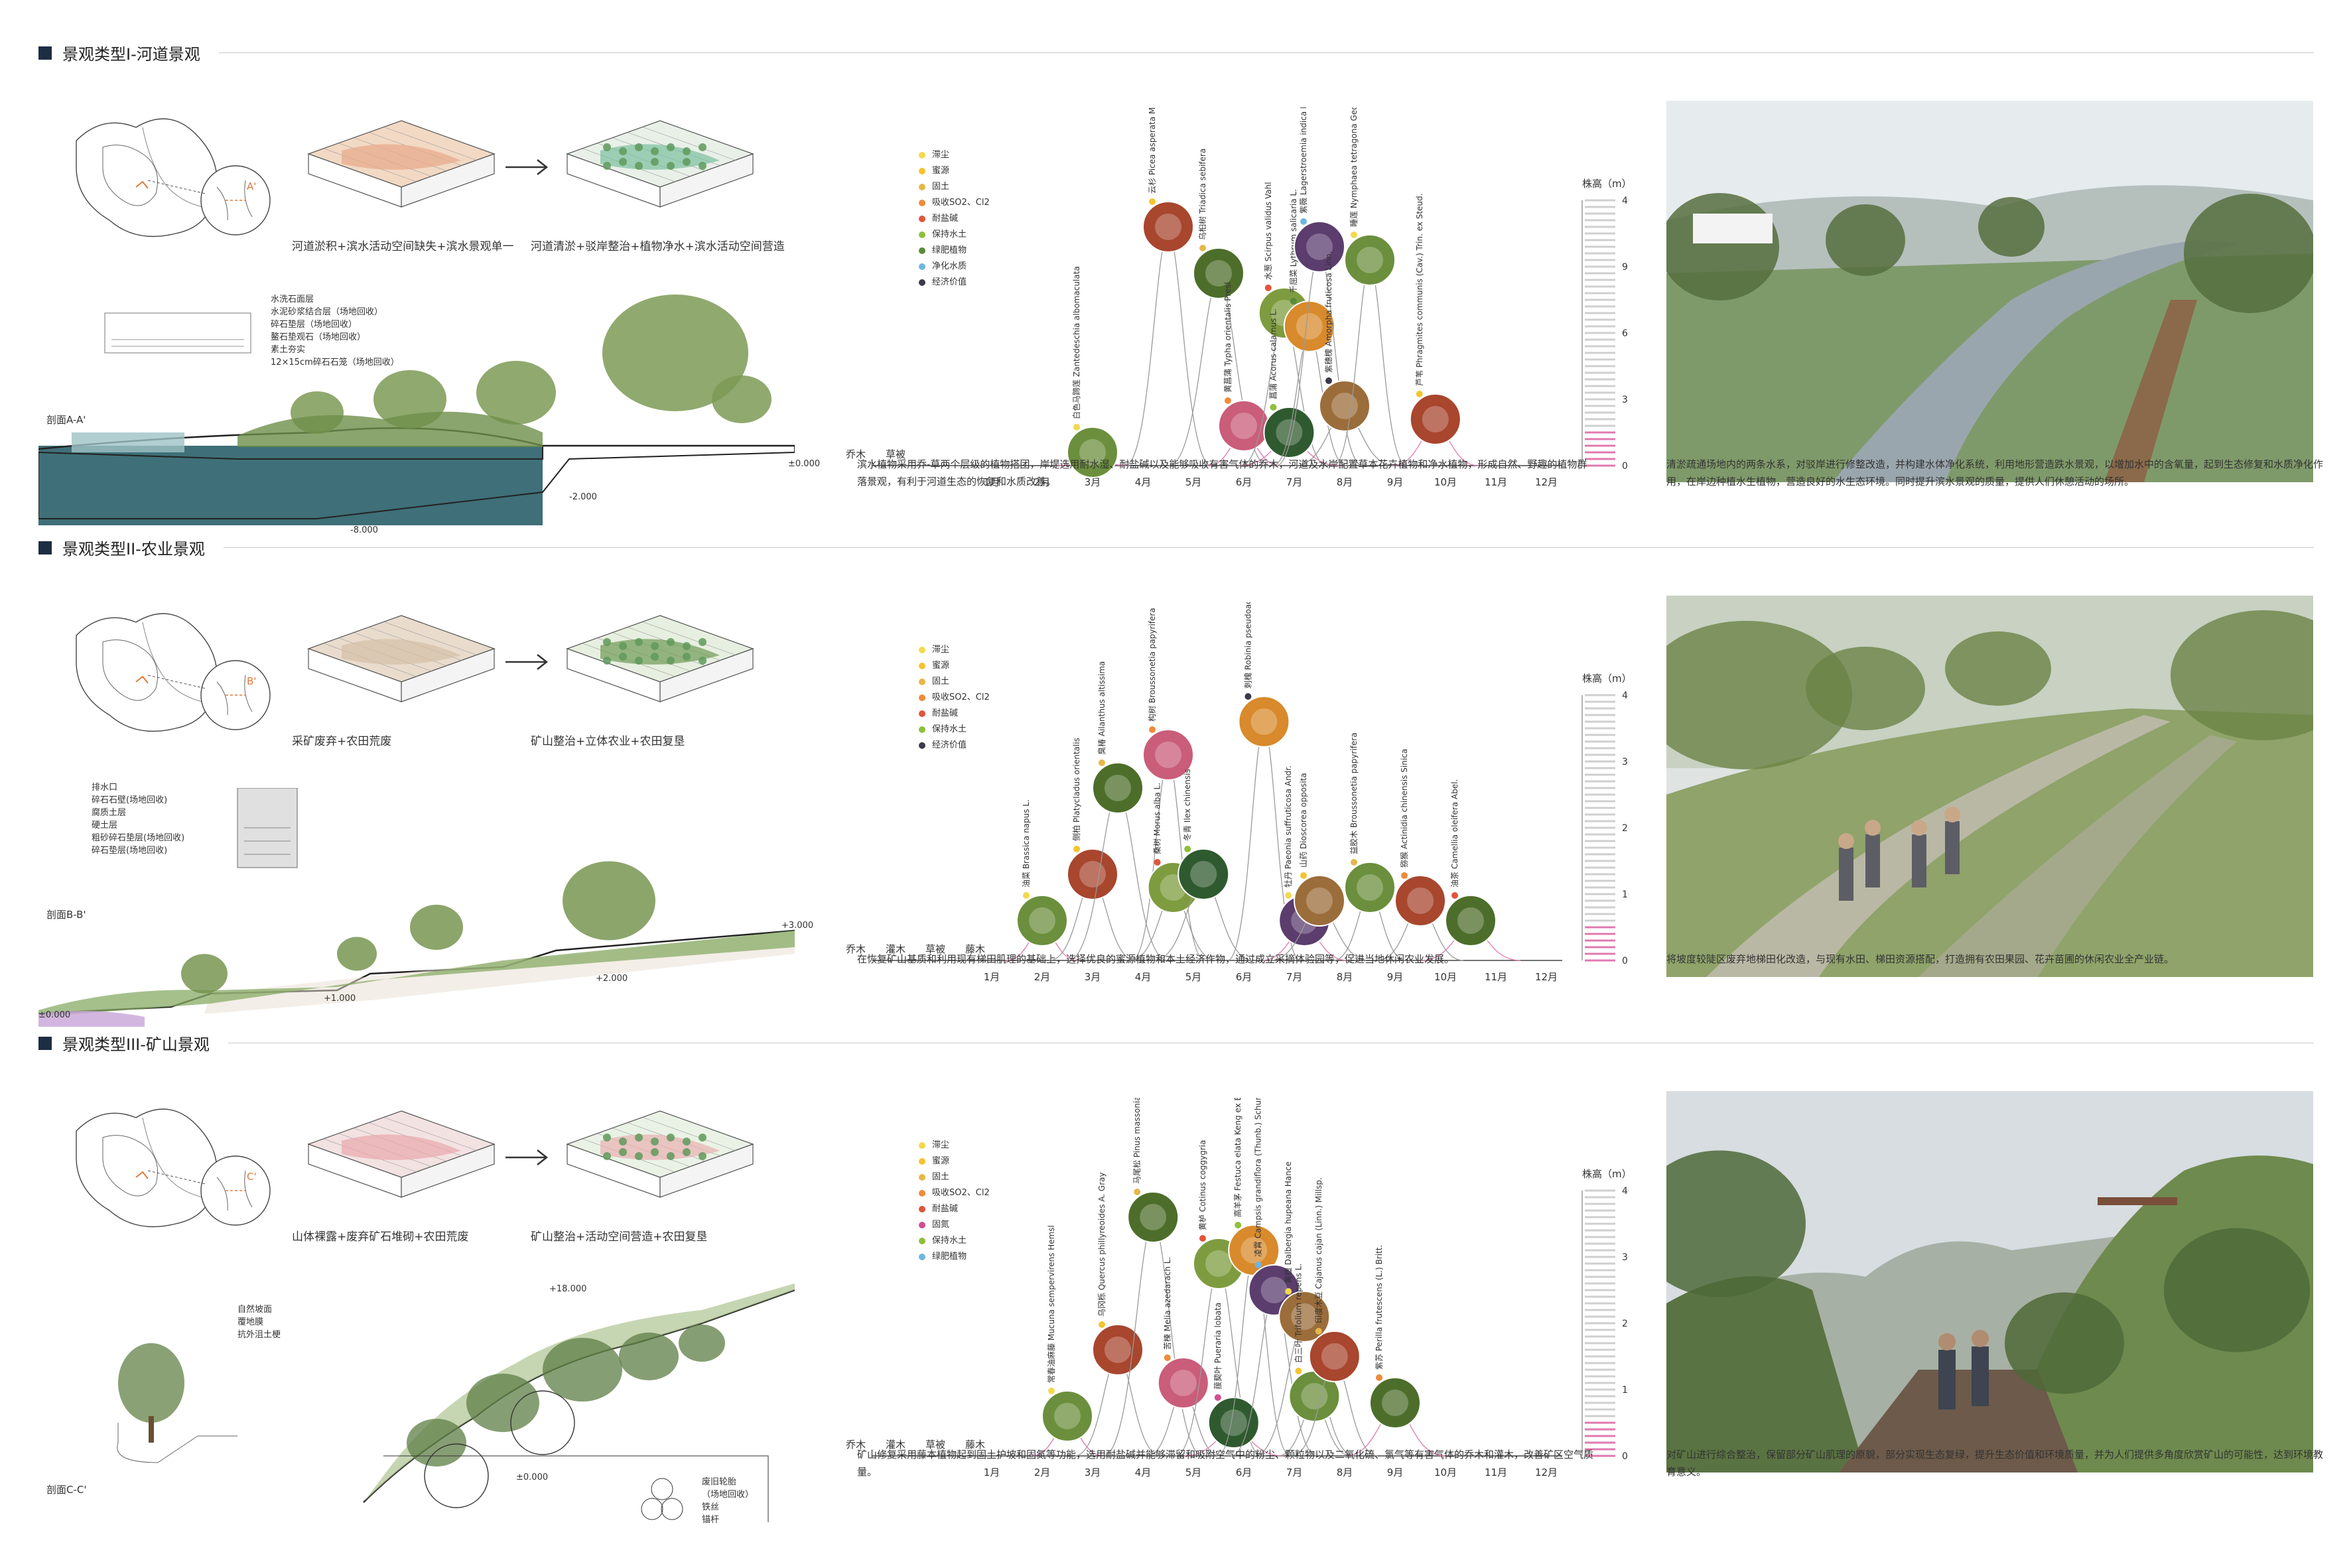 The width and height of the screenshot is (2351, 1568). Describe the element at coordinates (954, 698) in the screenshot. I see `legend-item: 吸收SO2、Cl2` at that location.